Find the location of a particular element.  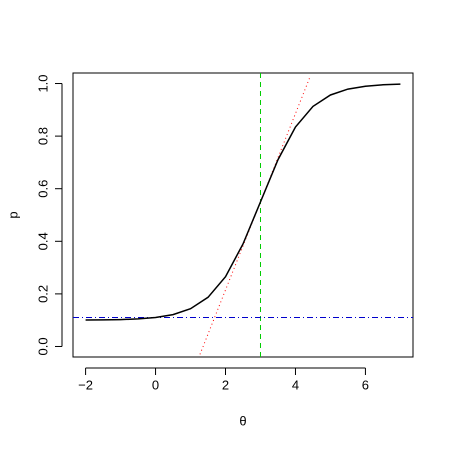

x-tick-label: 2 is located at coordinates (225, 384).